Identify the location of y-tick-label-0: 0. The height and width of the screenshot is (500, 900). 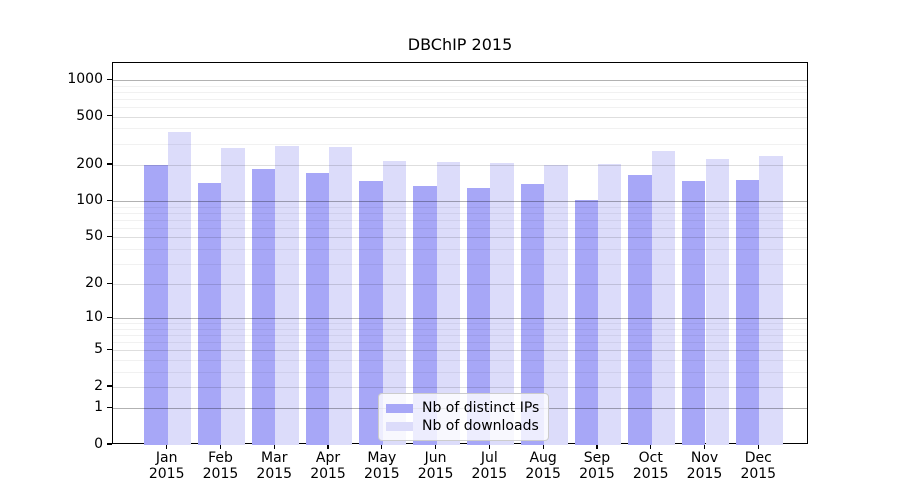
(98, 444).